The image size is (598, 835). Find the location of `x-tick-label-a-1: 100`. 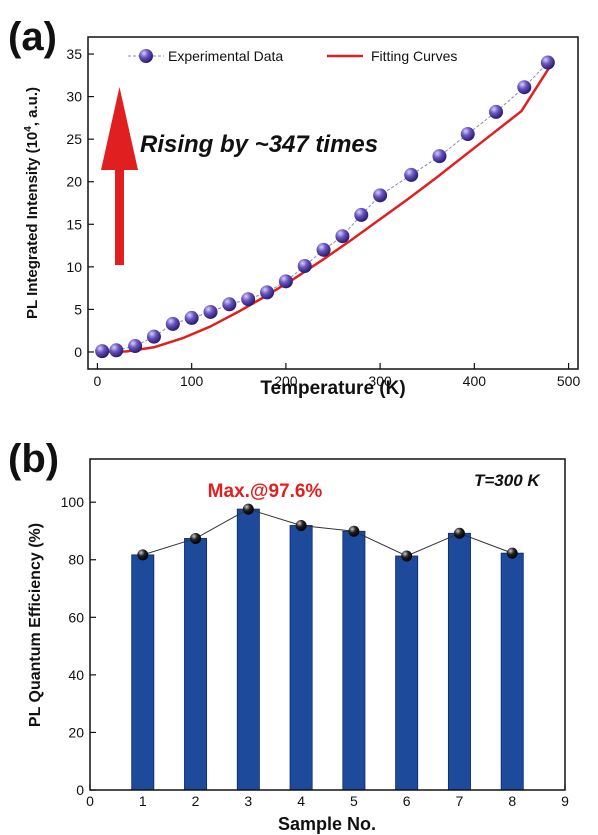

x-tick-label-a-1: 100 is located at coordinates (192, 381).